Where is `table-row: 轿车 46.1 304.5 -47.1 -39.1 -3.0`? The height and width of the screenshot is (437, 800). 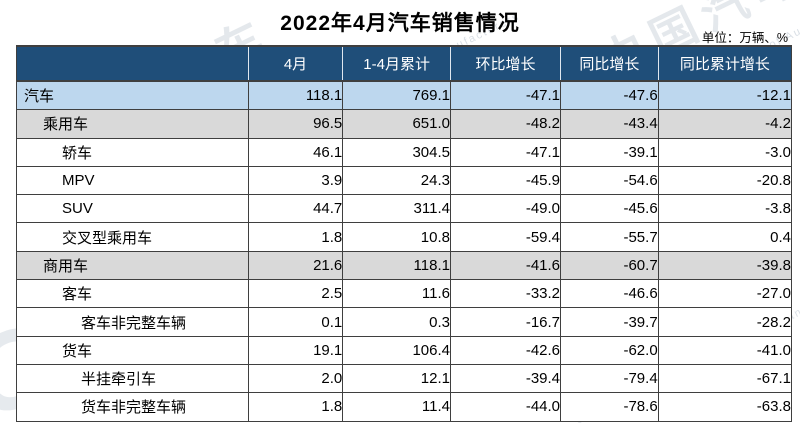
table-row: 轿车 46.1 304.5 -47.1 -39.1 -3.0 is located at coordinates (404, 152).